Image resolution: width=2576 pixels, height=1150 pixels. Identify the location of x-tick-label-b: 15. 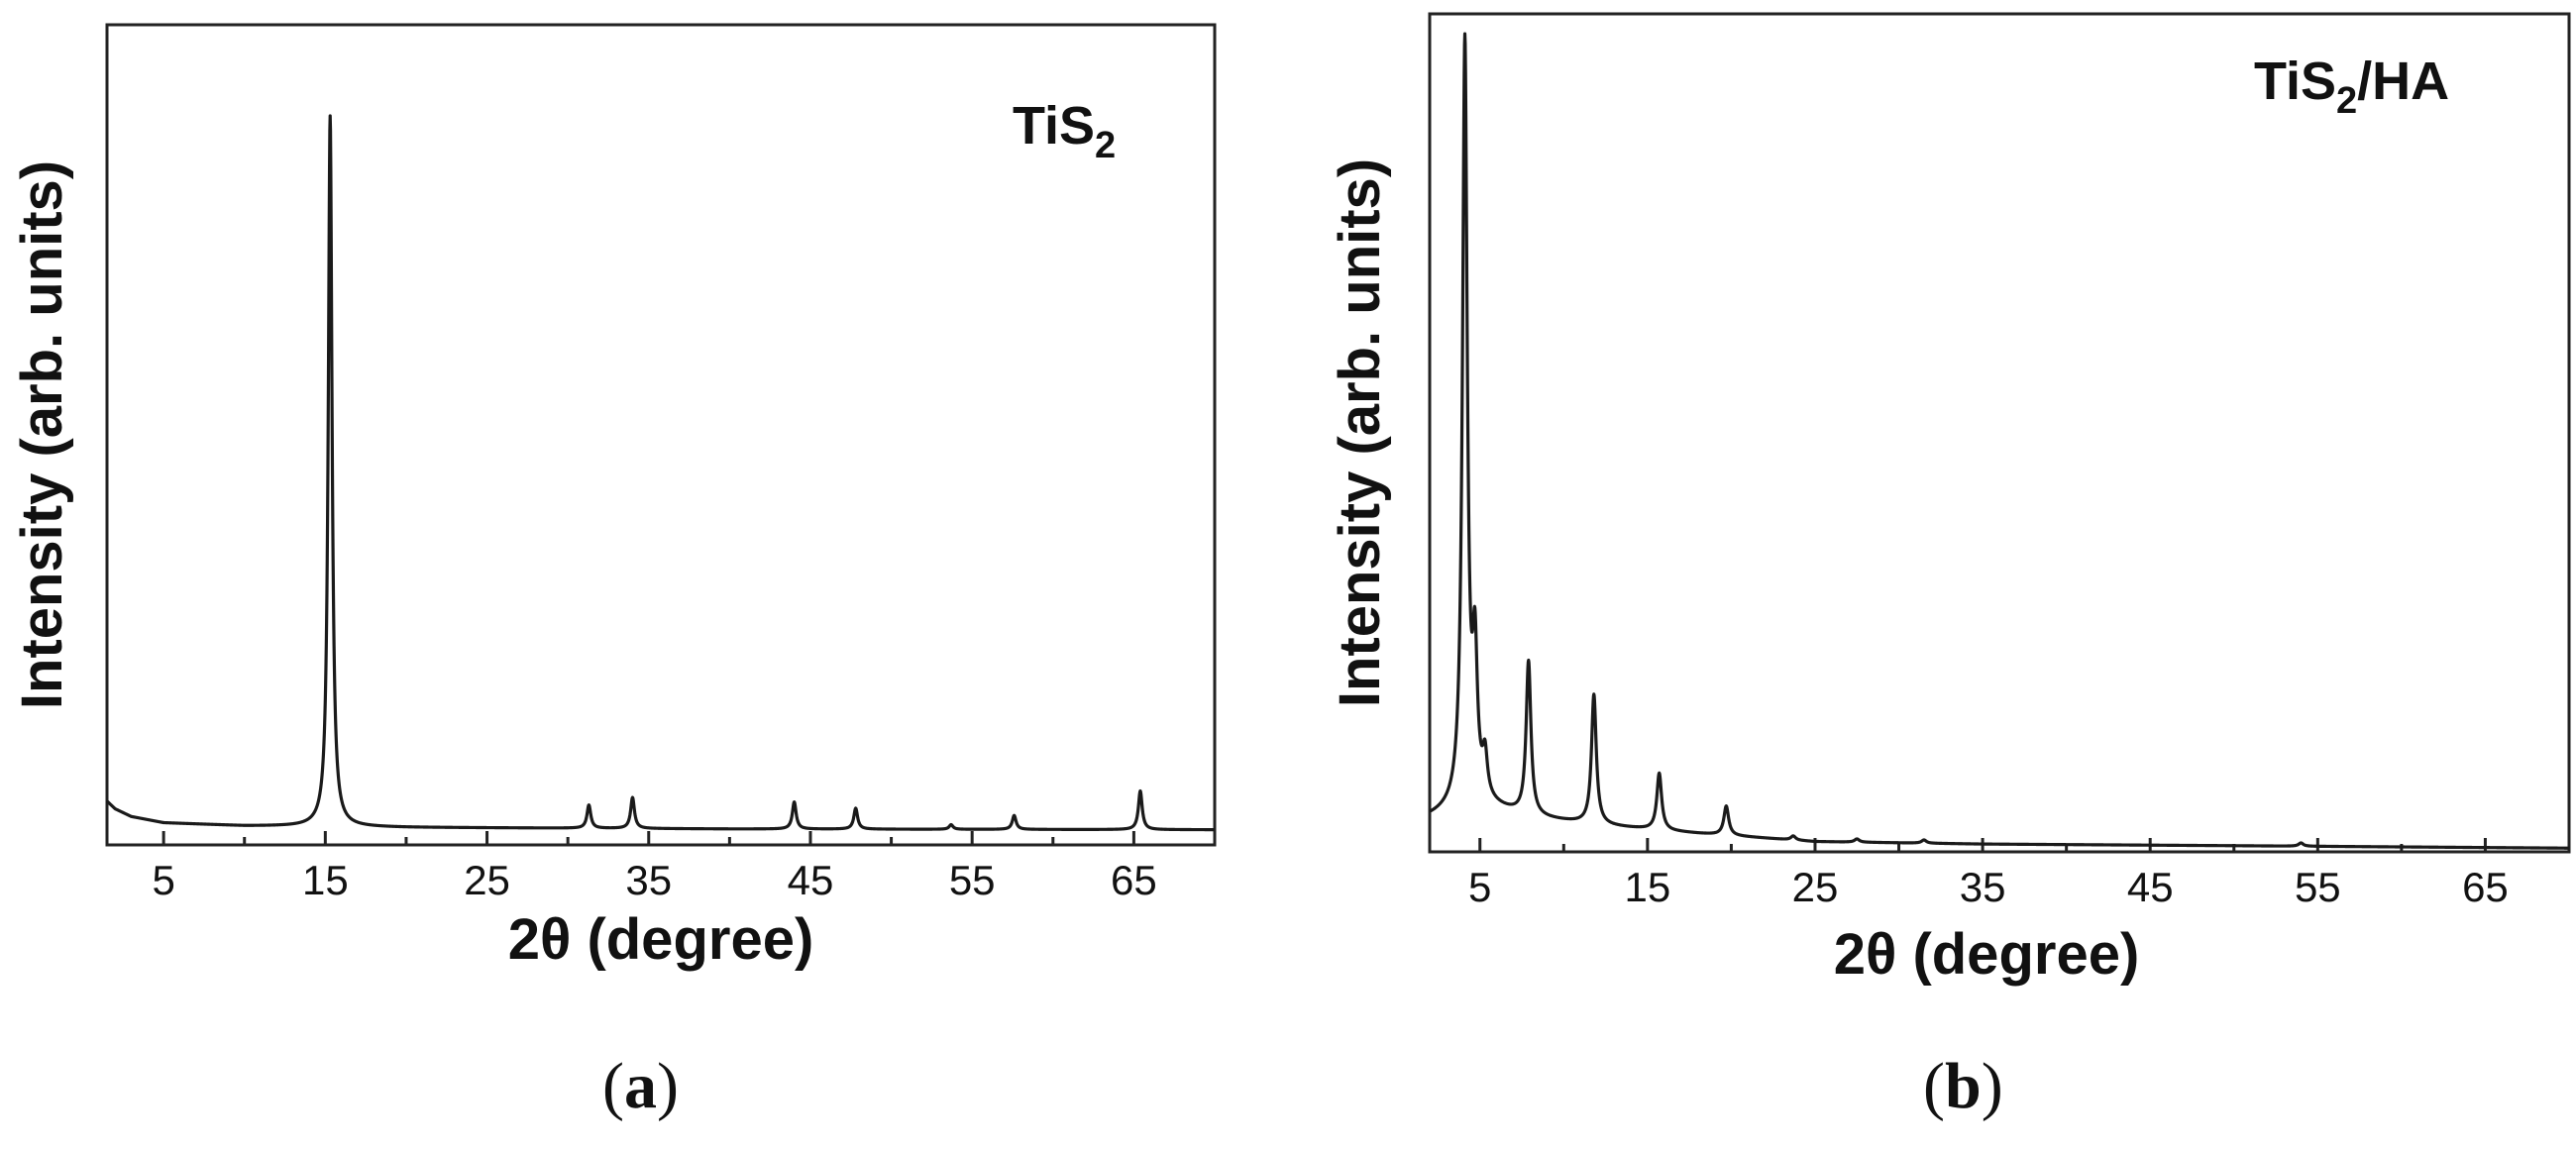
(1647, 887).